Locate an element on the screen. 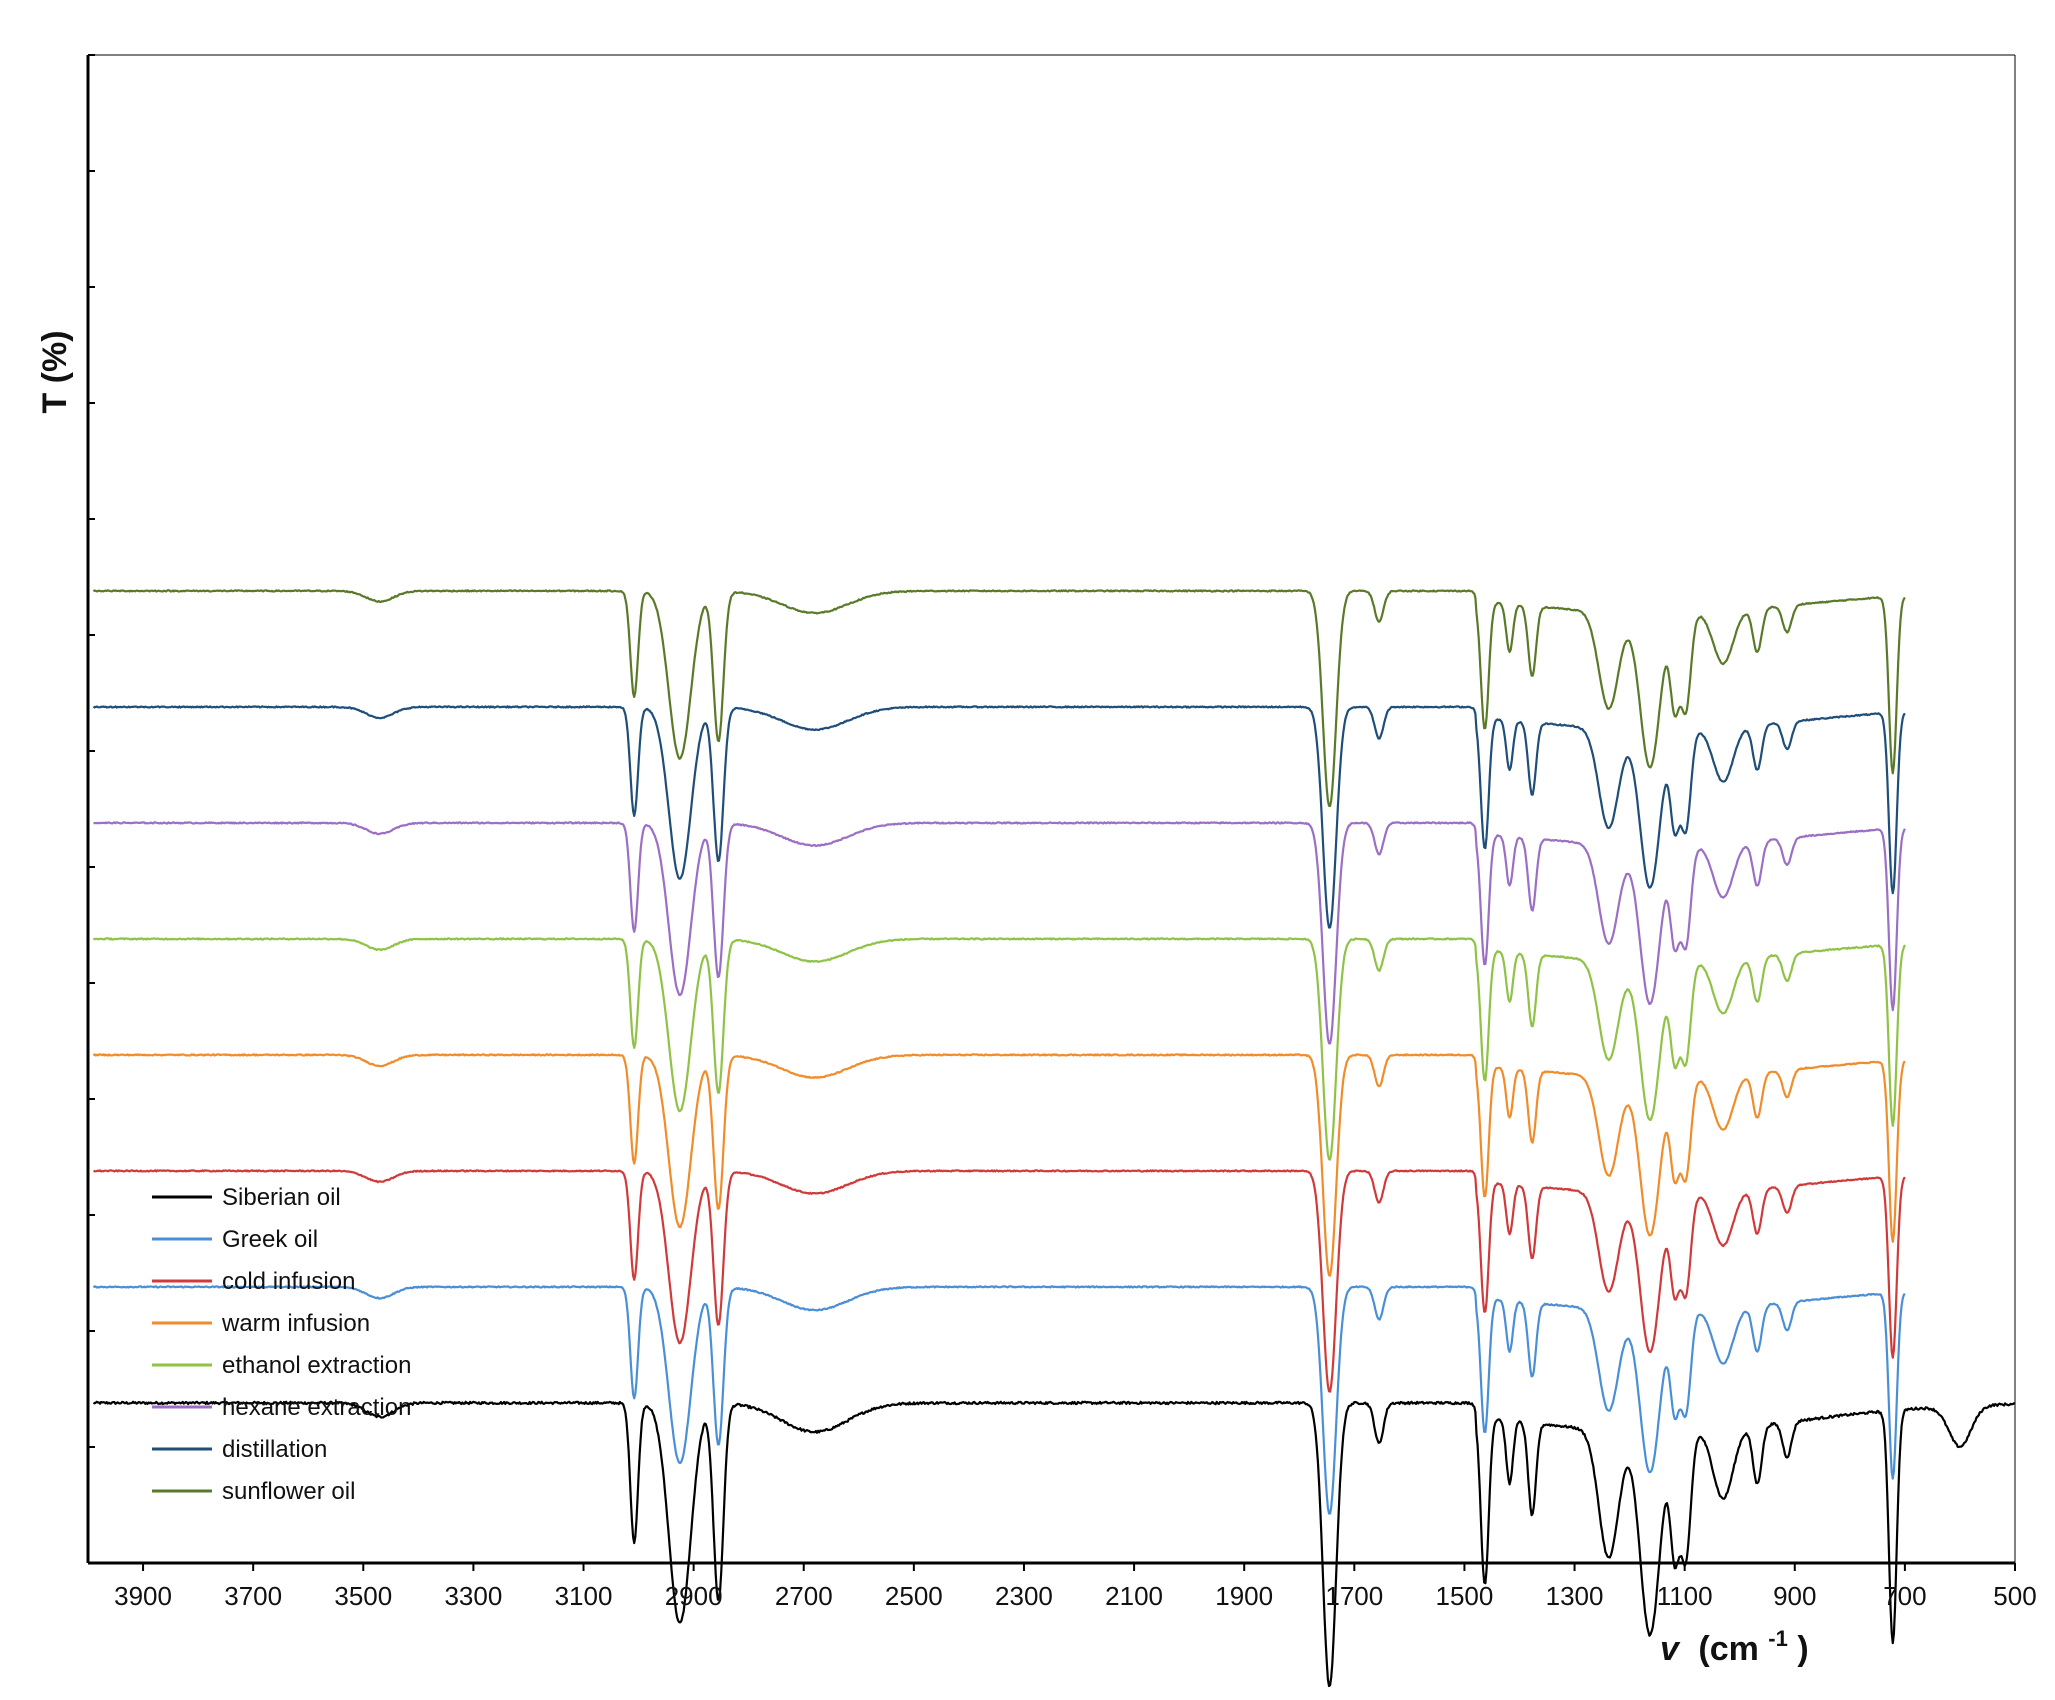 The image size is (2055, 1700). x-tick-label: 1900 is located at coordinates (1244, 1596).